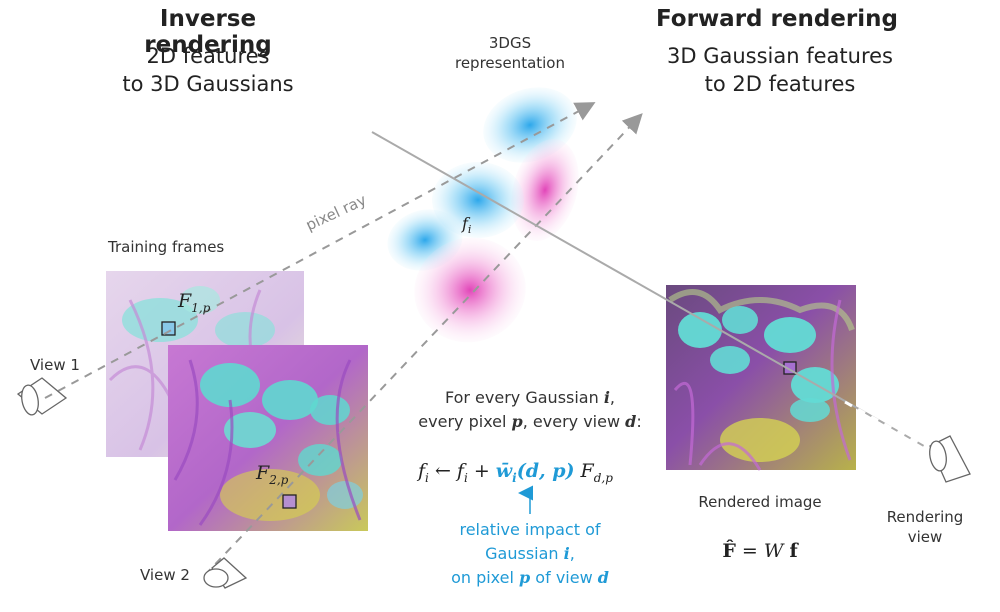 Image resolution: width=1000 pixels, height=612 pixels. I want to click on gaussian-cluster, so click(483, 215).